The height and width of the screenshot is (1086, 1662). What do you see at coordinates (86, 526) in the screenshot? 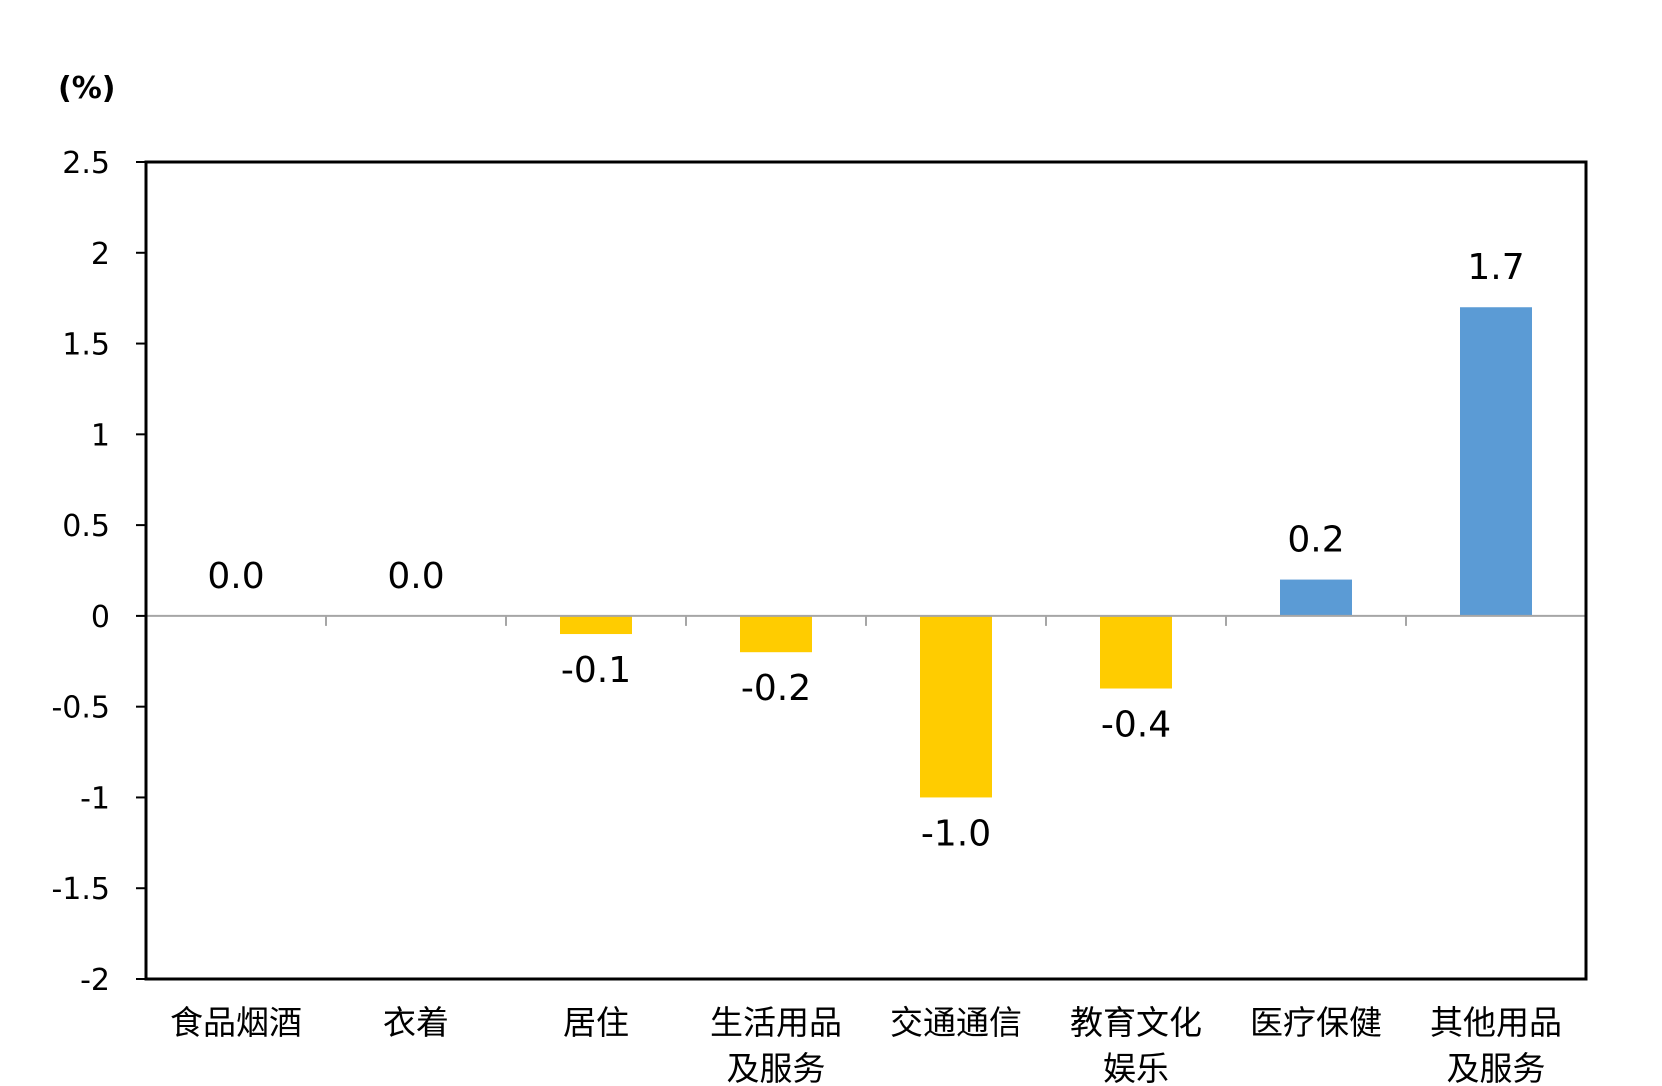
I see `y-tick-label: 0.5` at bounding box center [86, 526].